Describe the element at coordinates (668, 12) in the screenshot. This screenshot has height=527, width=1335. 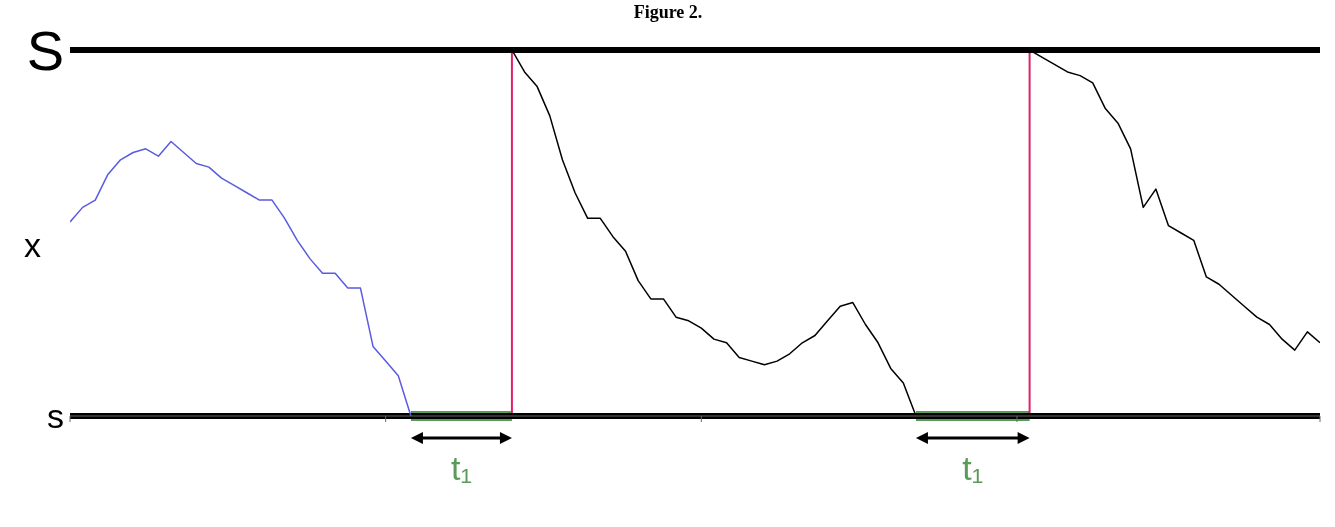
I see `chart-title: Figure 2.` at that location.